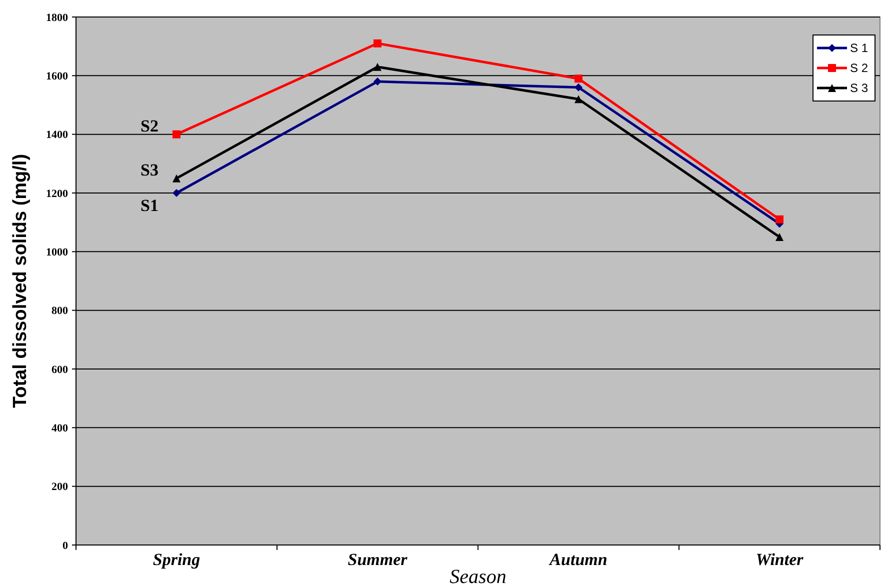  What do you see at coordinates (60, 487) in the screenshot?
I see `y-tick-label: 200` at bounding box center [60, 487].